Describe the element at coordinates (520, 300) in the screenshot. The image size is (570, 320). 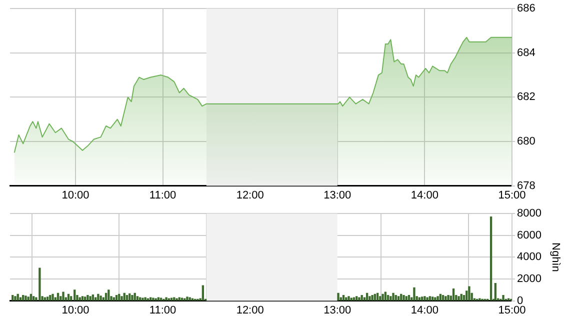
I see `y-tick-label: 0` at that location.